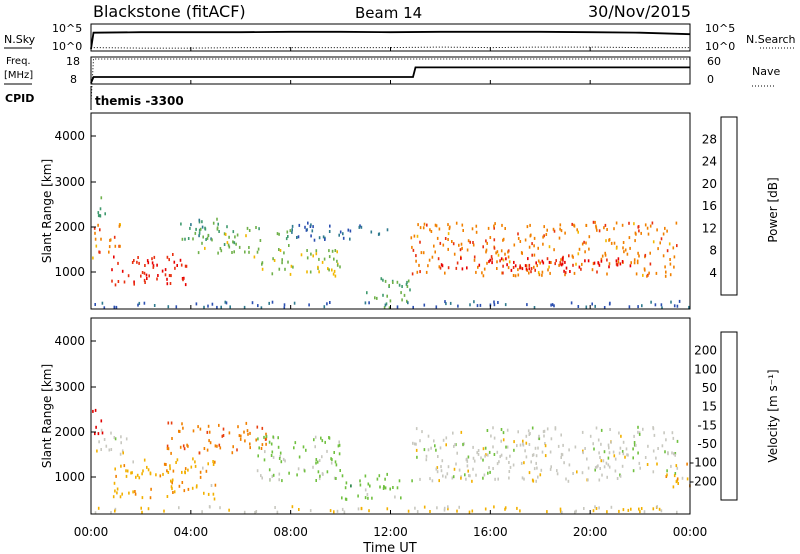 The height and width of the screenshot is (554, 800). I want to click on noise-tick-top: 10^5, so click(67, 28).